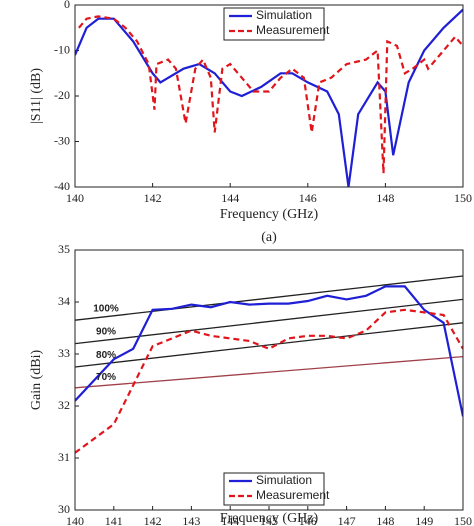 The image size is (474, 526). What do you see at coordinates (64, 405) in the screenshot?
I see `y-tick-label: 32` at bounding box center [64, 405].